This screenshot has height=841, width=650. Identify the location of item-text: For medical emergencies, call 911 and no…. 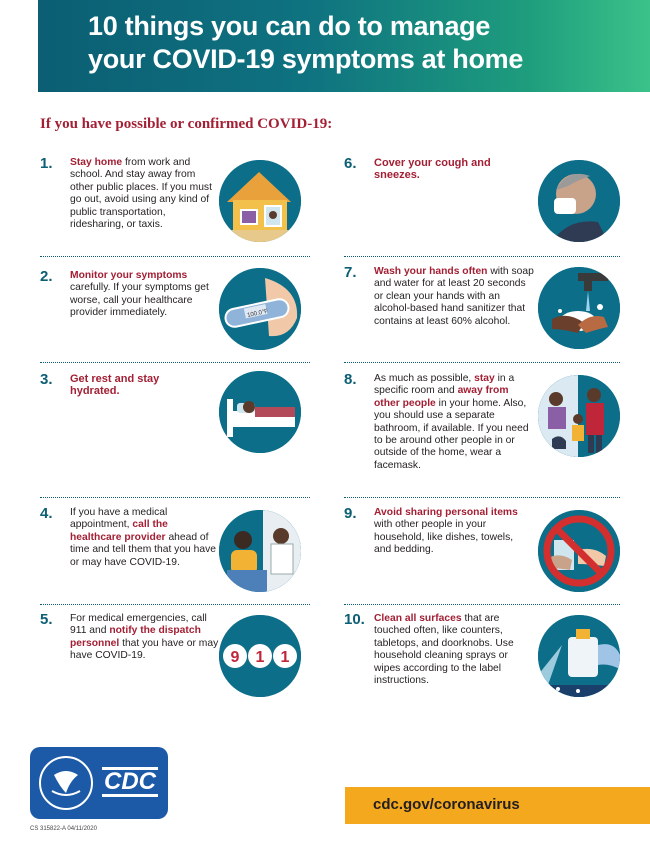
(144, 637).